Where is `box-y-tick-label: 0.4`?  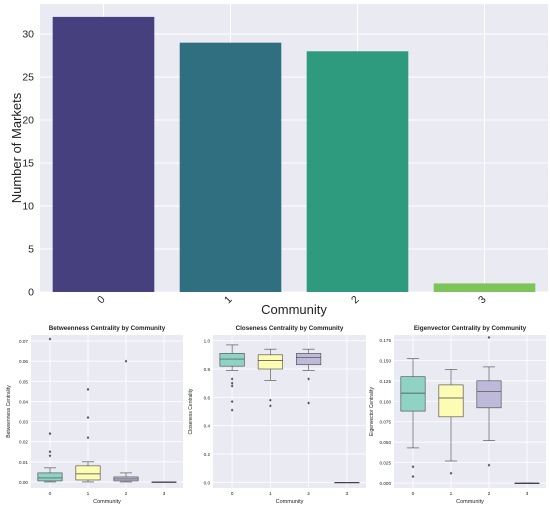
box-y-tick-label: 0.4 is located at coordinates (207, 426).